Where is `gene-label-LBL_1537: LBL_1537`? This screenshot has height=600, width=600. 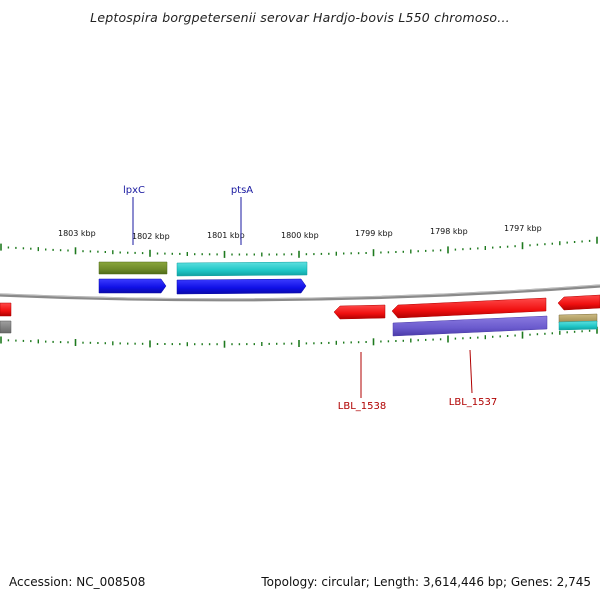 gene-label-LBL_1537: LBL_1537 is located at coordinates (473, 378).